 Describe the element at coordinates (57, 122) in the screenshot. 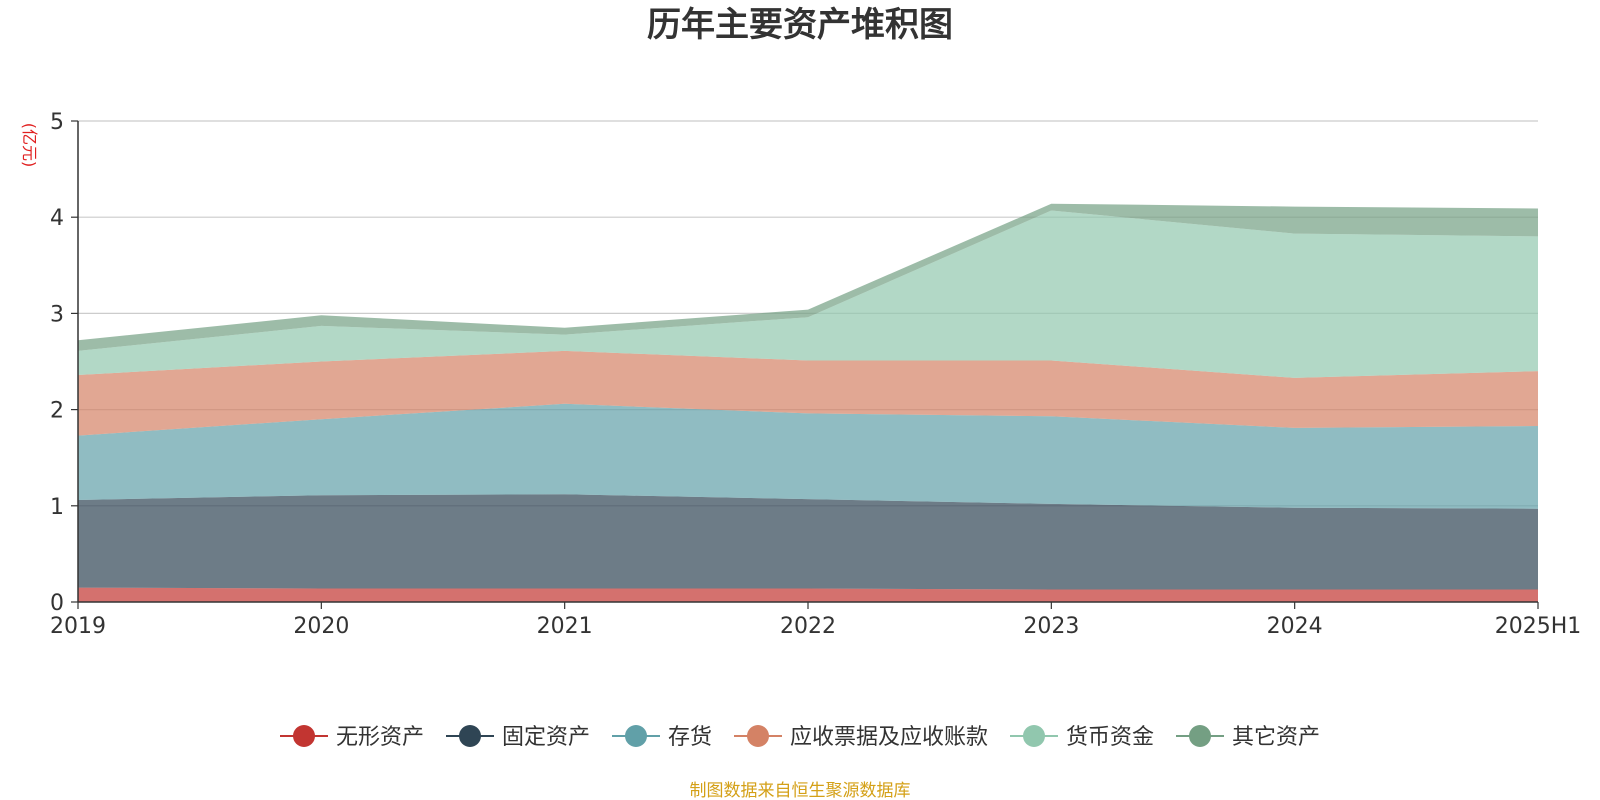

I see `y-tick-label: 5` at that location.